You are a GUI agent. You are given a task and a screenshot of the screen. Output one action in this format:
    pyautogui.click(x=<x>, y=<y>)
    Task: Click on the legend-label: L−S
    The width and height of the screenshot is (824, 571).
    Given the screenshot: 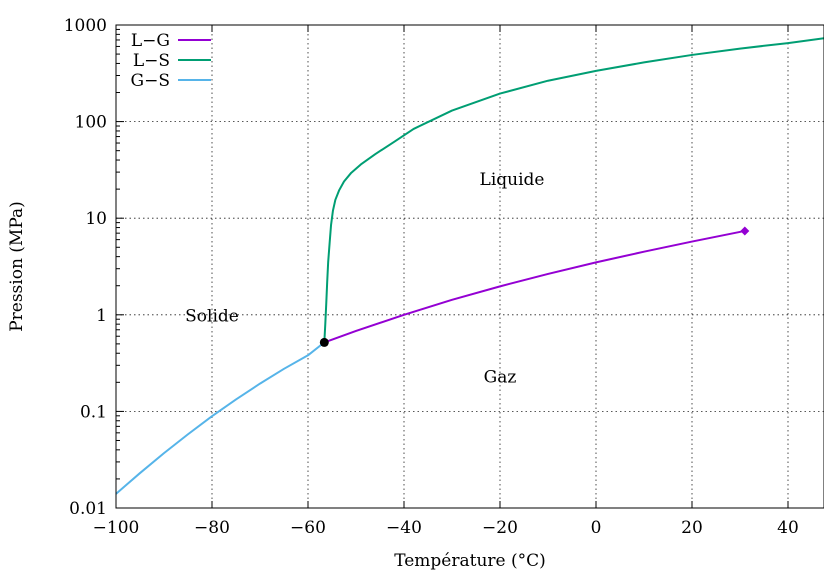 What is the action you would take?
    pyautogui.click(x=151, y=61)
    